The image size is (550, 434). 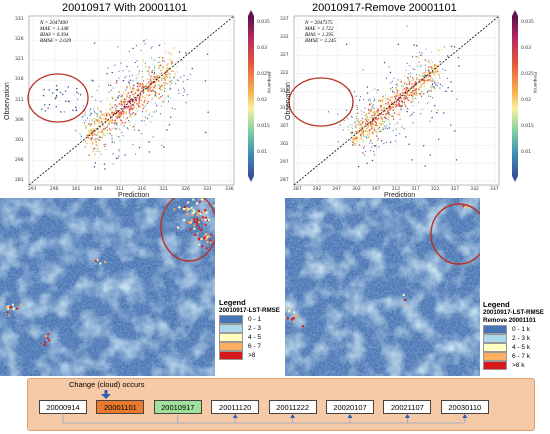 I want to click on legend-label: 6 - 7 k, so click(x=521, y=356).